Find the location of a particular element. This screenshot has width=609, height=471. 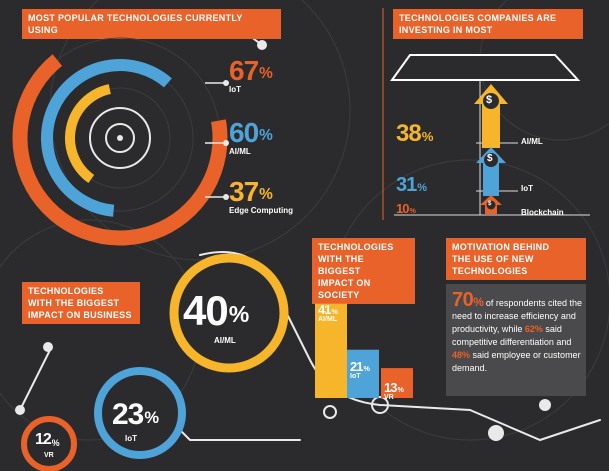

business-label-aiml: AI/ML is located at coordinates (225, 340).